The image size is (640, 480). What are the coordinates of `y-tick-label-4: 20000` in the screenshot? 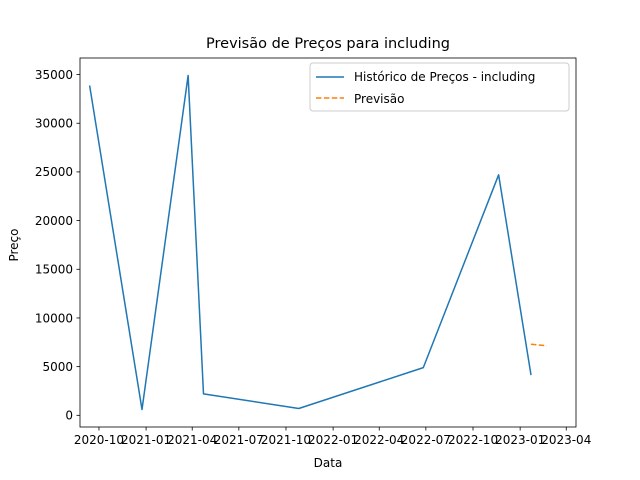 It's located at (54, 221).